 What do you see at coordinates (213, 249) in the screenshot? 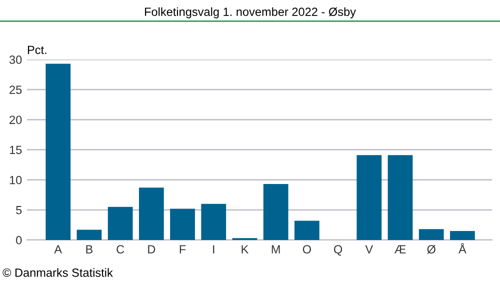
I see `x-tick-label: I` at bounding box center [213, 249].